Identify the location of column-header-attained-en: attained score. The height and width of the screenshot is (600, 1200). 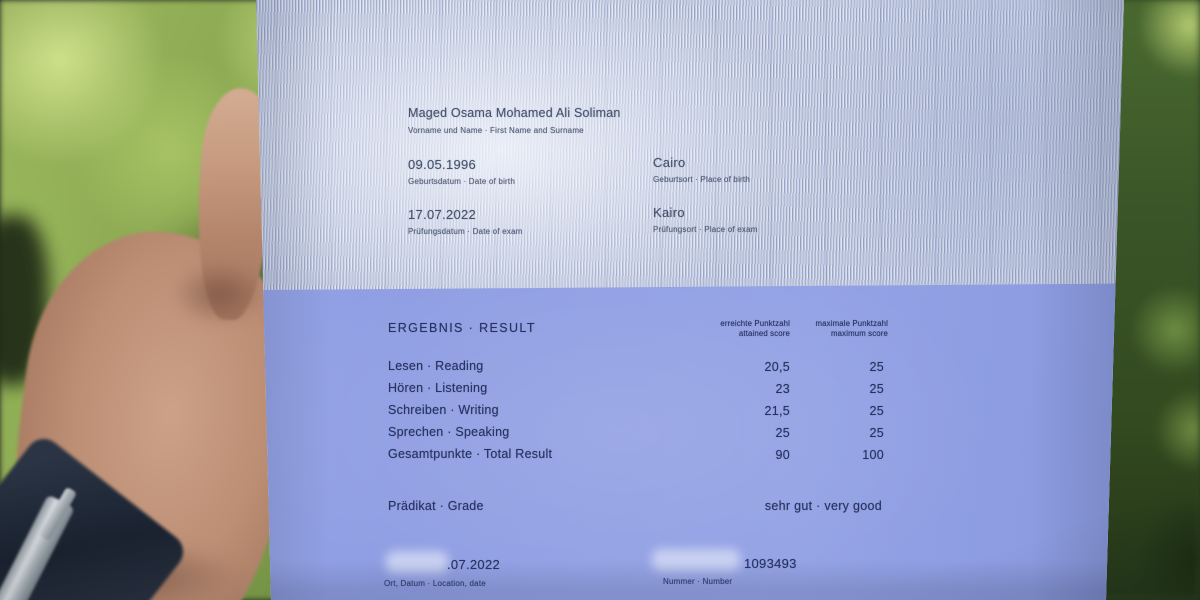
(764, 334).